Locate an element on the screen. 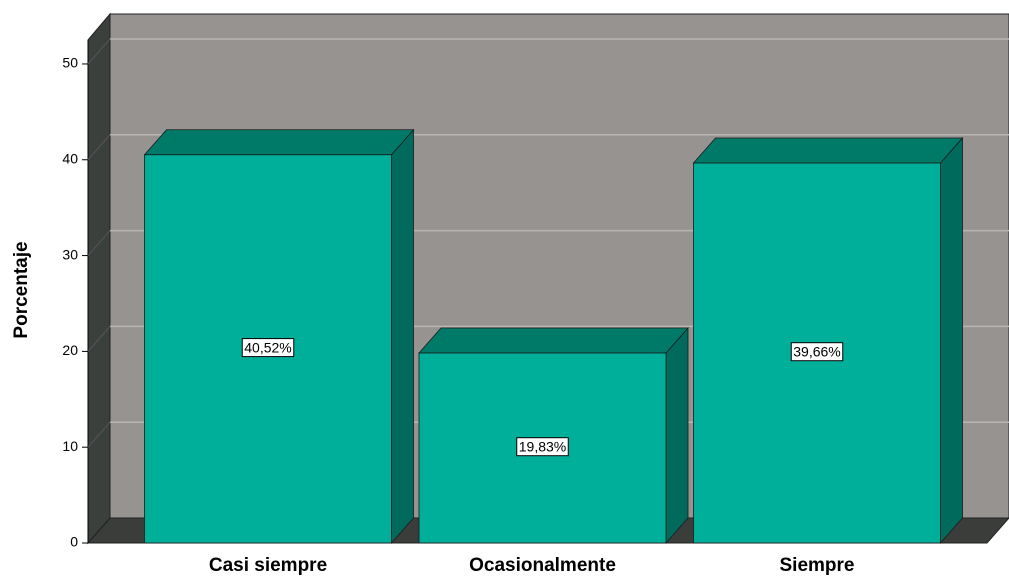  value-label: 19,83% is located at coordinates (542, 447).